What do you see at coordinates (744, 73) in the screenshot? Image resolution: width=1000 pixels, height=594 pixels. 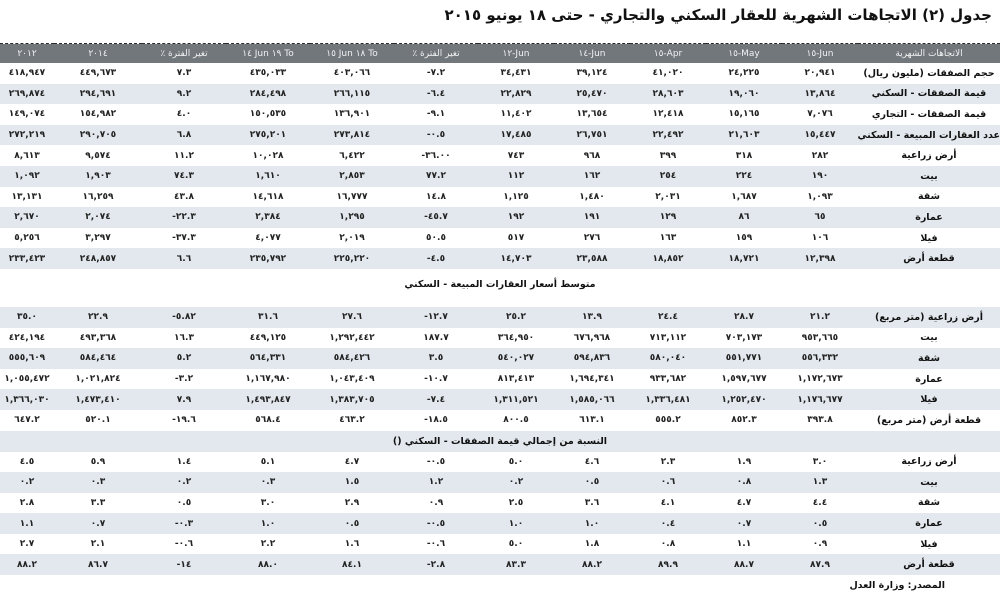 I see `table-cell: ٢٤,٢٢٥` at bounding box center [744, 73].